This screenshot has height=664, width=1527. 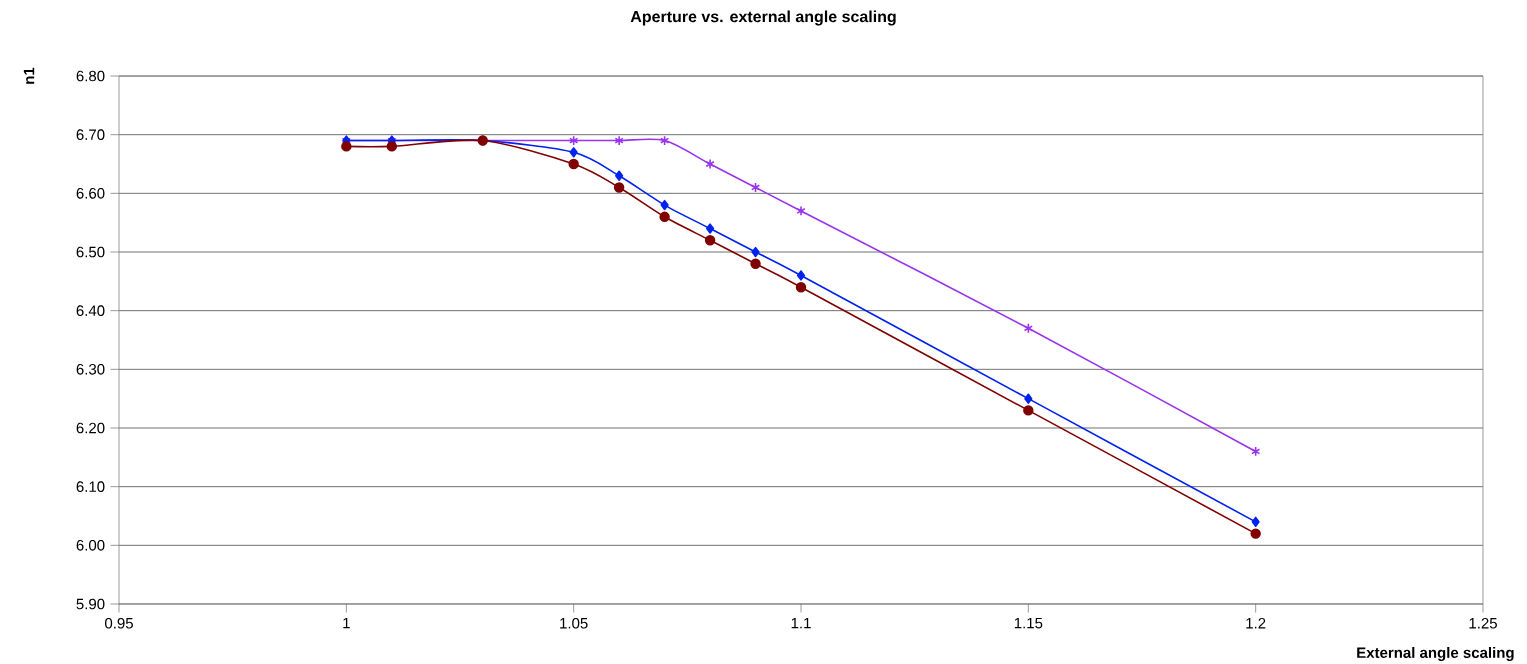 I want to click on y-tick-label: 6.30, so click(x=90, y=369).